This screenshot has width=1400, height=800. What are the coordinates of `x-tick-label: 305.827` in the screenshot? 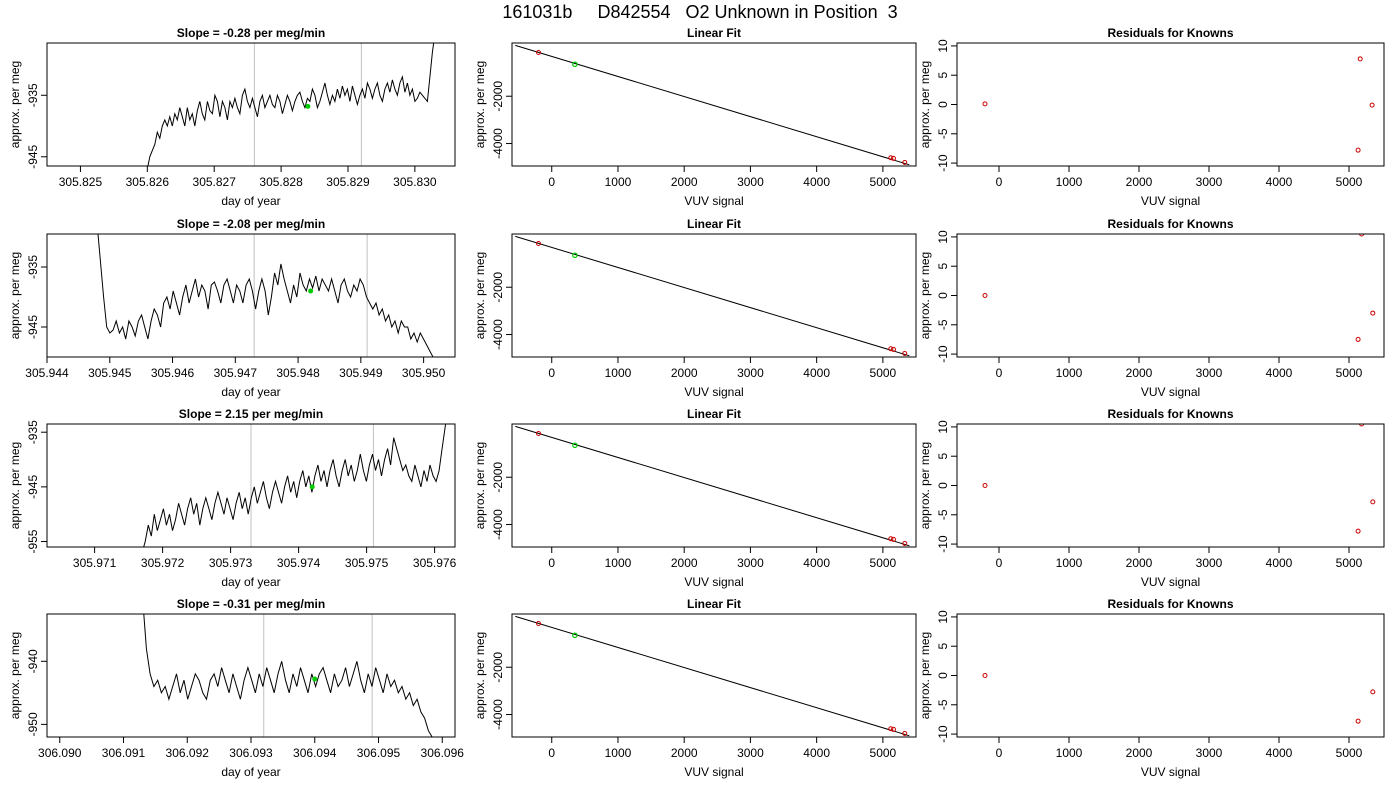 It's located at (215, 182).